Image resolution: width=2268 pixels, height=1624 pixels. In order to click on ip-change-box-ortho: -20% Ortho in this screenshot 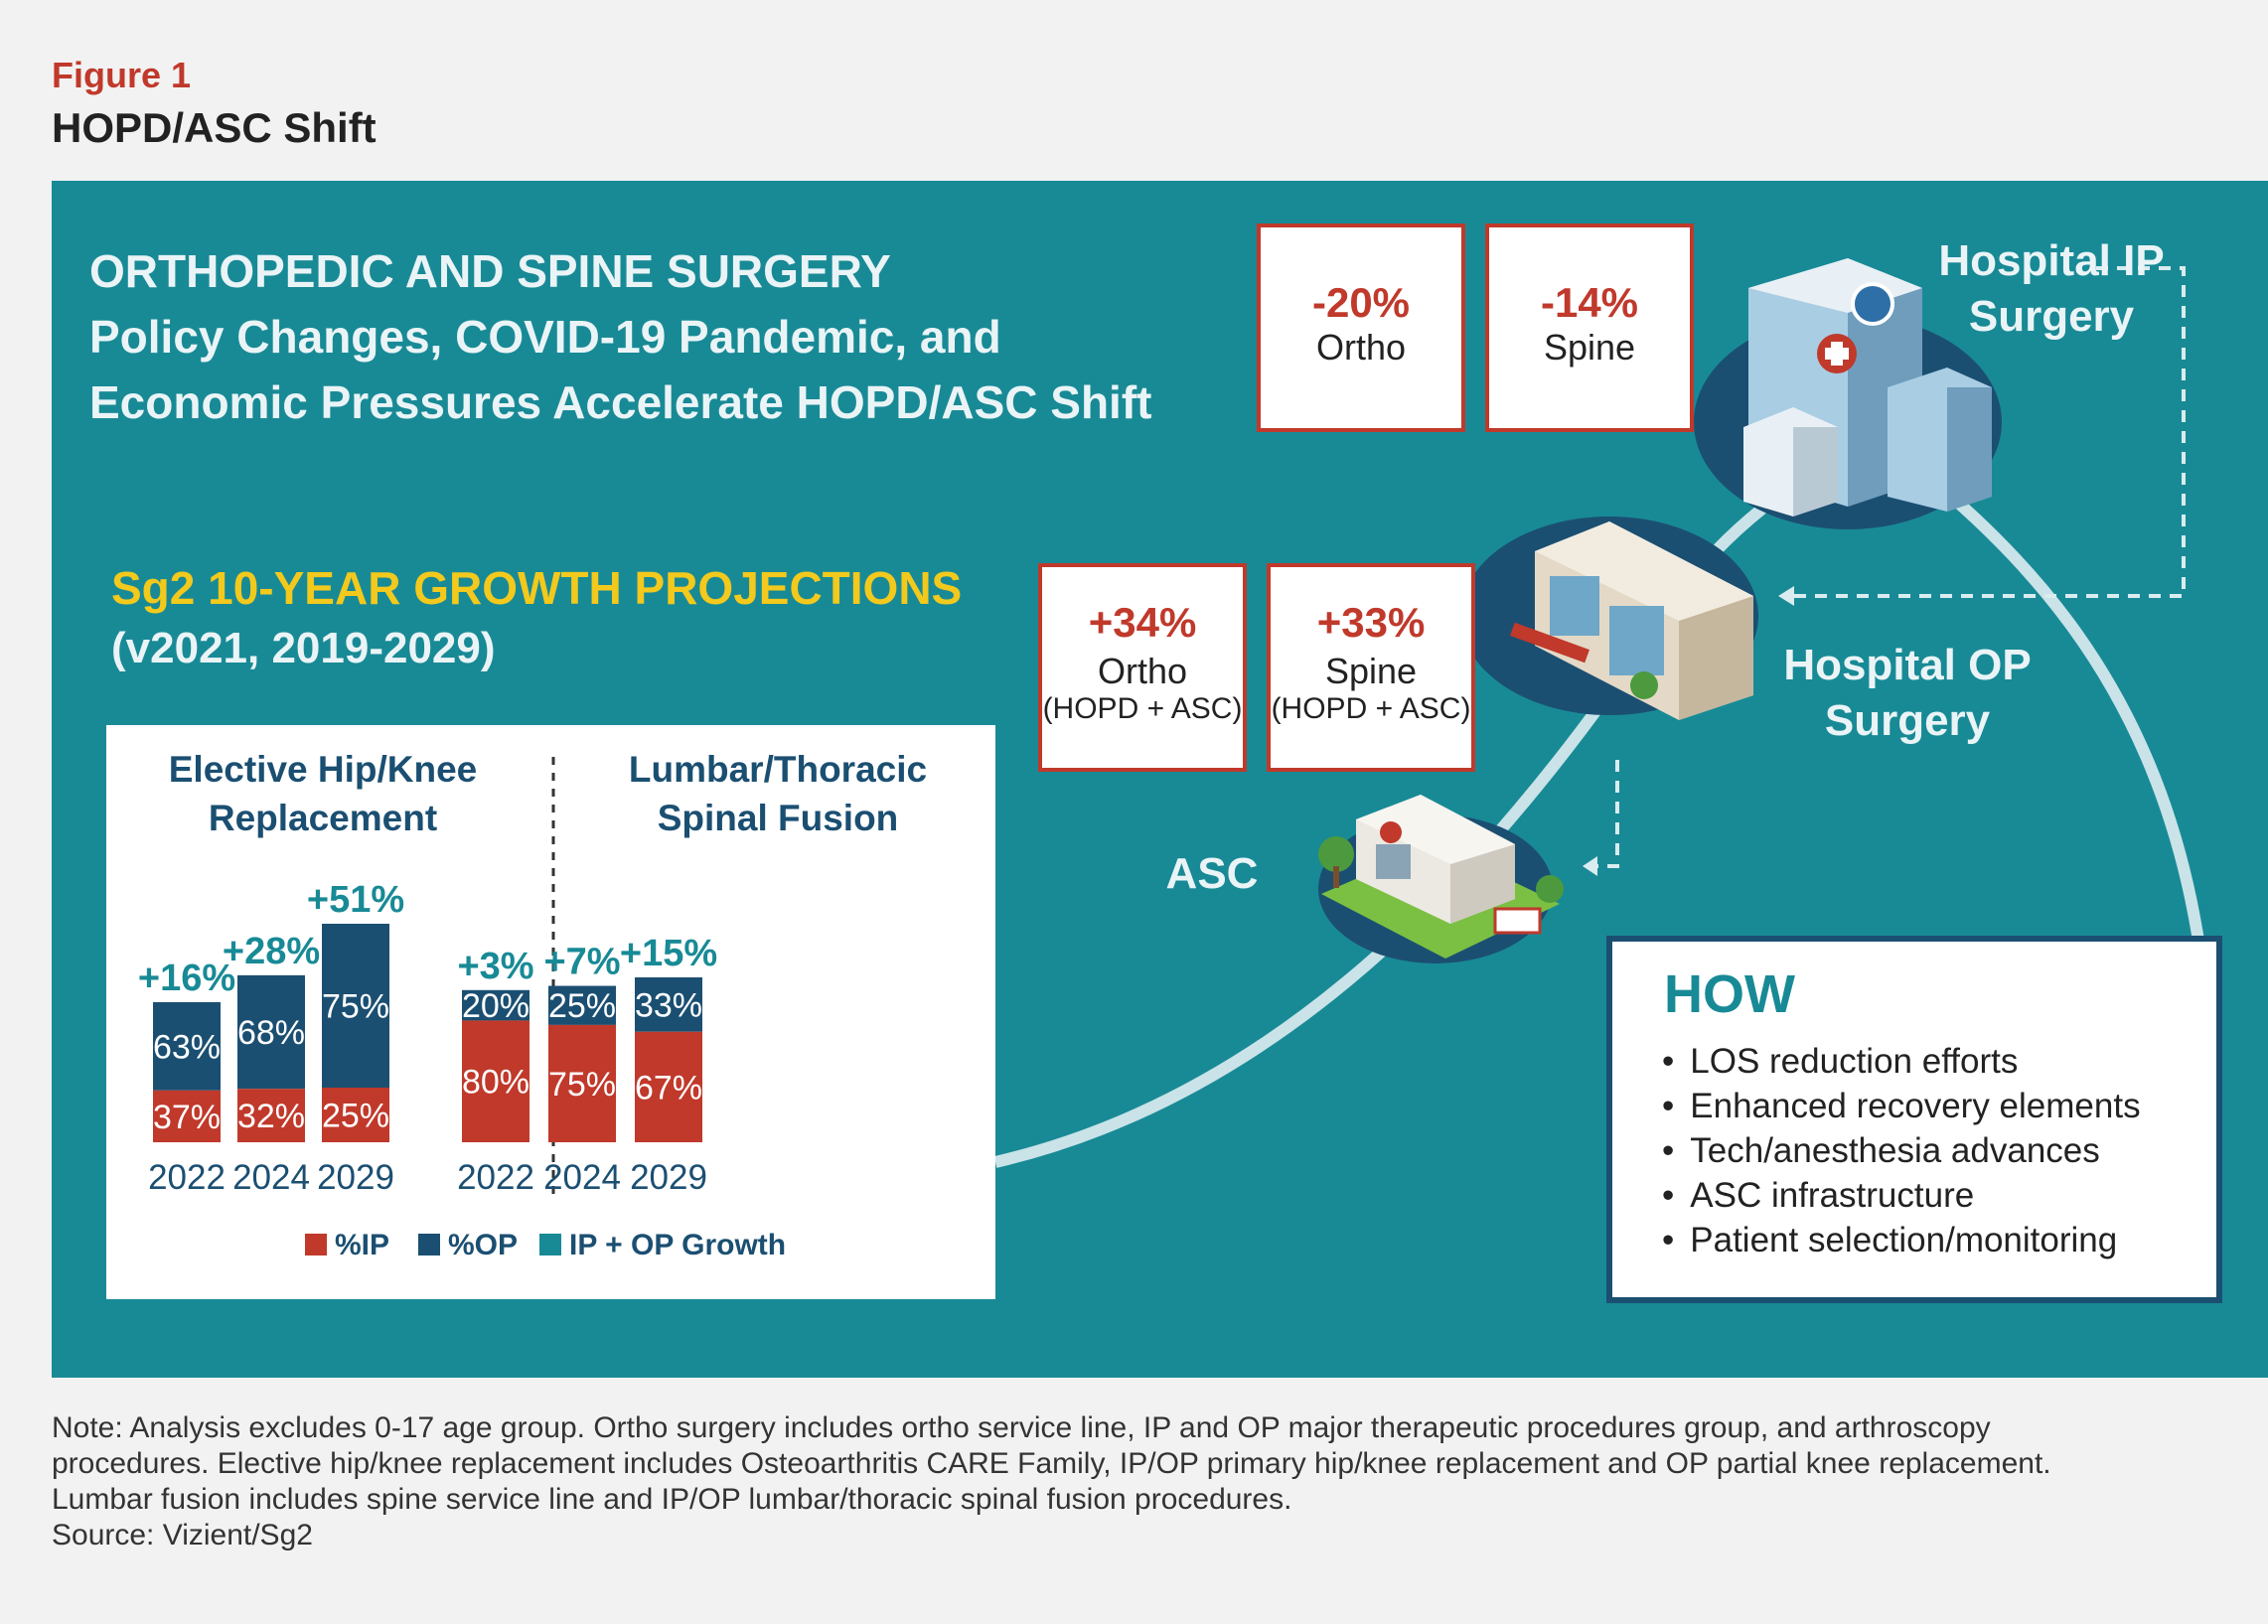, I will do `click(1361, 327)`.